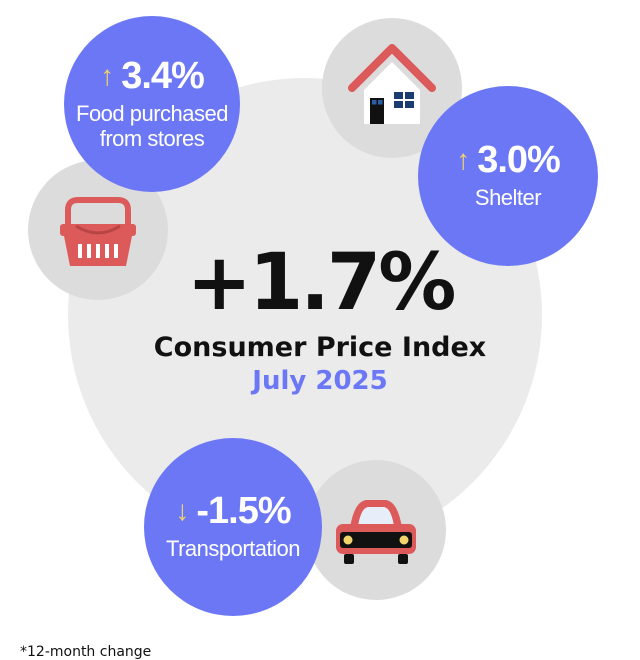 The height and width of the screenshot is (660, 640). I want to click on headline-value: +1.7%, so click(321, 283).